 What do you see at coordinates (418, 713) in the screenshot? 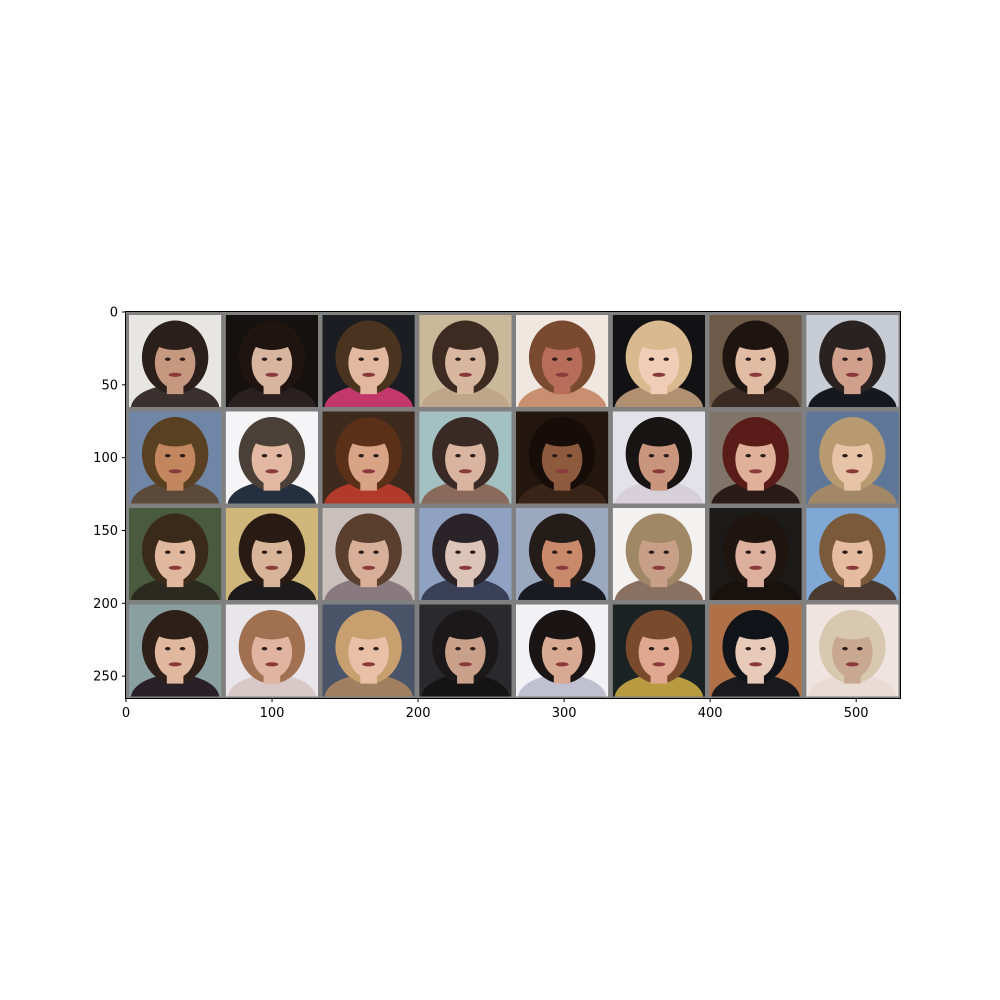
I see `x-tick-label: 200` at bounding box center [418, 713].